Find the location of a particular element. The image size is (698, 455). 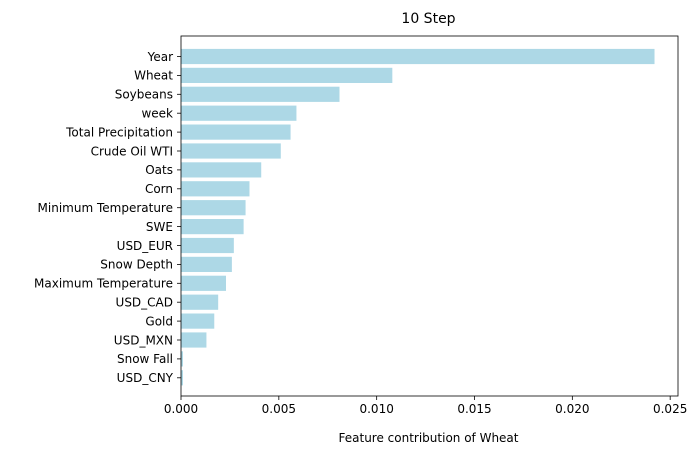

y-tick-label: Gold is located at coordinates (159, 321).